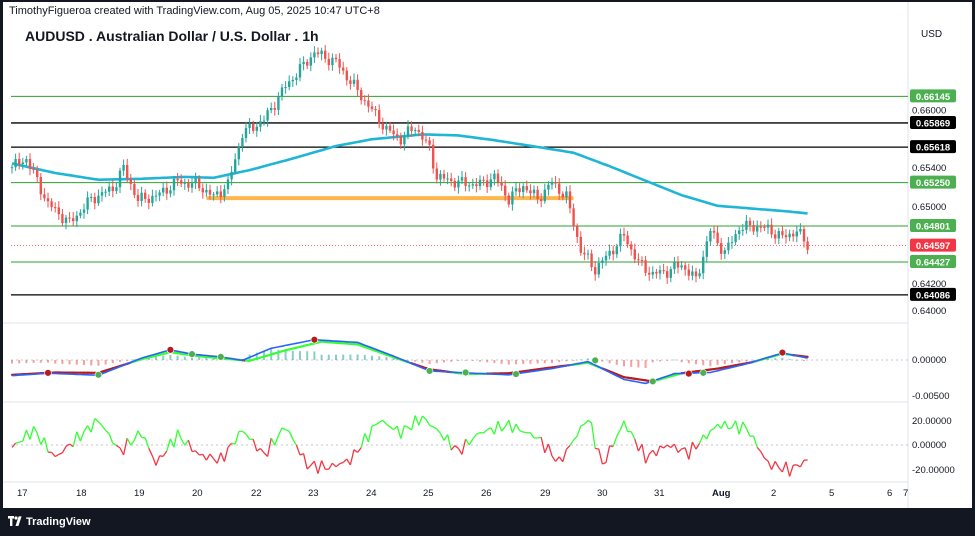 This screenshot has width=975, height=536. Describe the element at coordinates (197, 493) in the screenshot. I see `time-tick: 20` at that location.